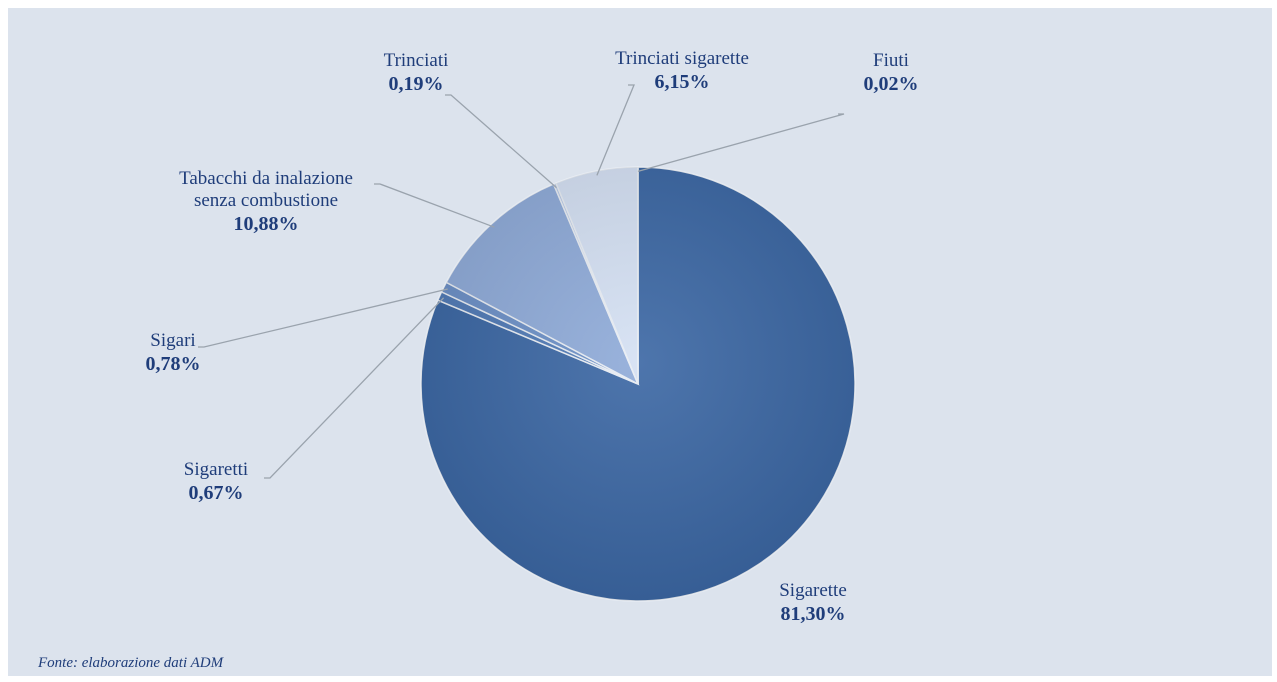 The width and height of the screenshot is (1277, 682). I want to click on slice-value-label: 6,15%, so click(682, 82).